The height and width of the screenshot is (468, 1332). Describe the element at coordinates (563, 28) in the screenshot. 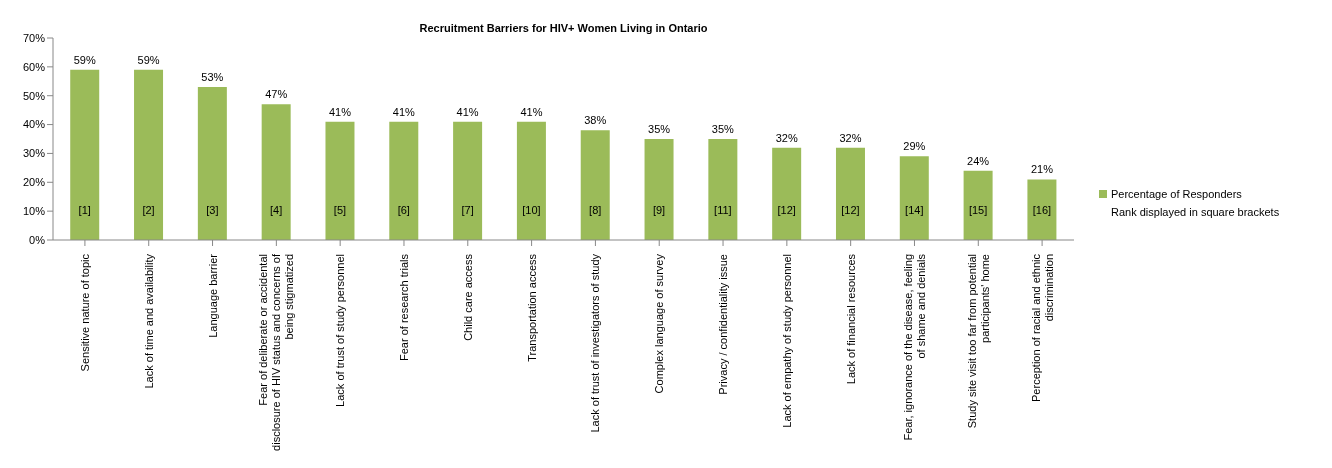

I see `chart-title: Recruitment Barriers for HIV+ Women Living in Ontario` at that location.